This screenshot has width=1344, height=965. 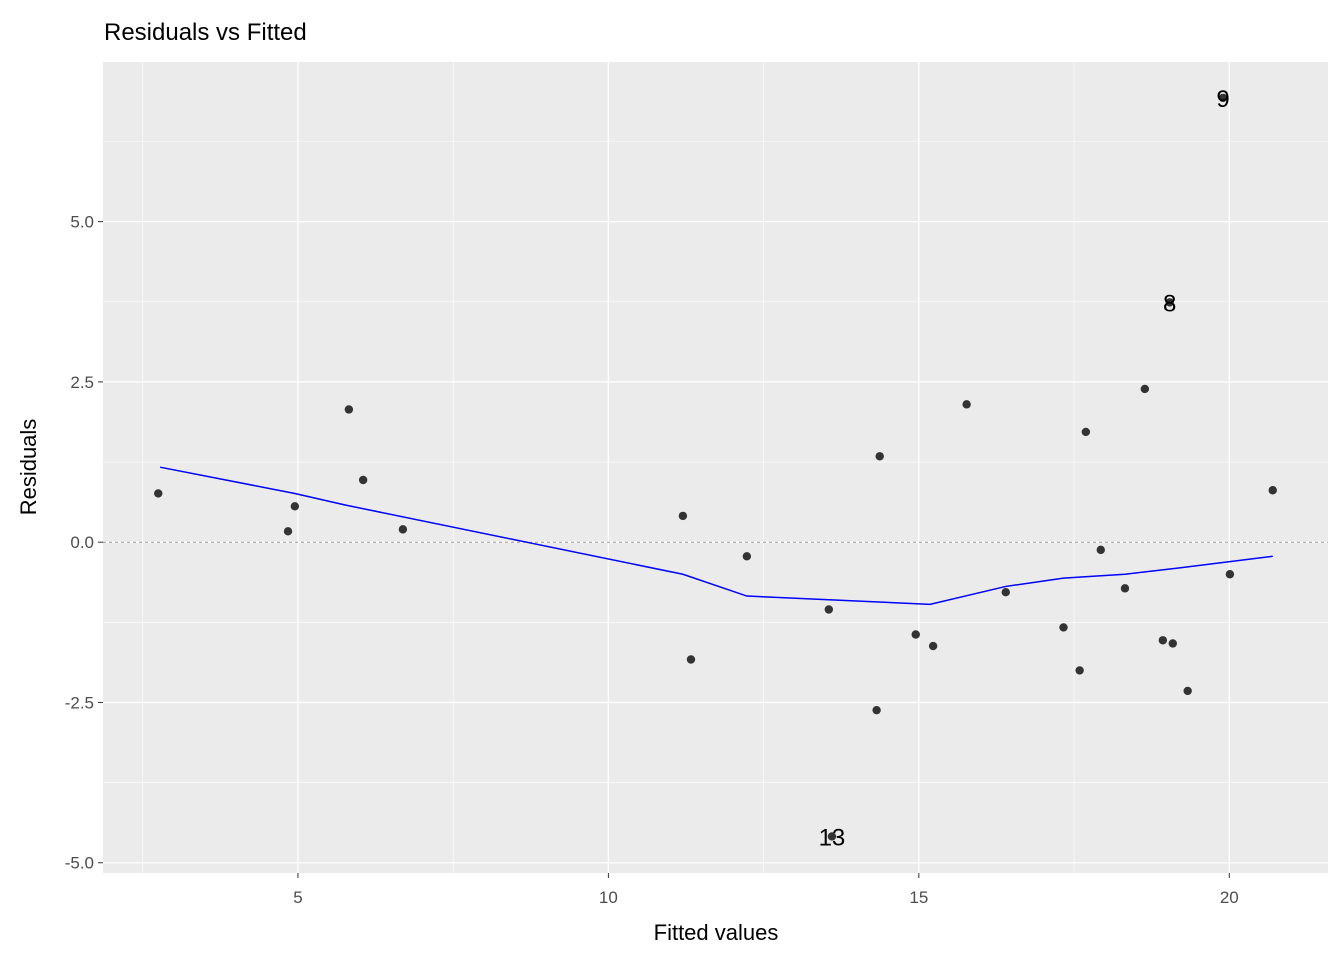 What do you see at coordinates (28, 467) in the screenshot?
I see `y-axis-title: Residuals` at bounding box center [28, 467].